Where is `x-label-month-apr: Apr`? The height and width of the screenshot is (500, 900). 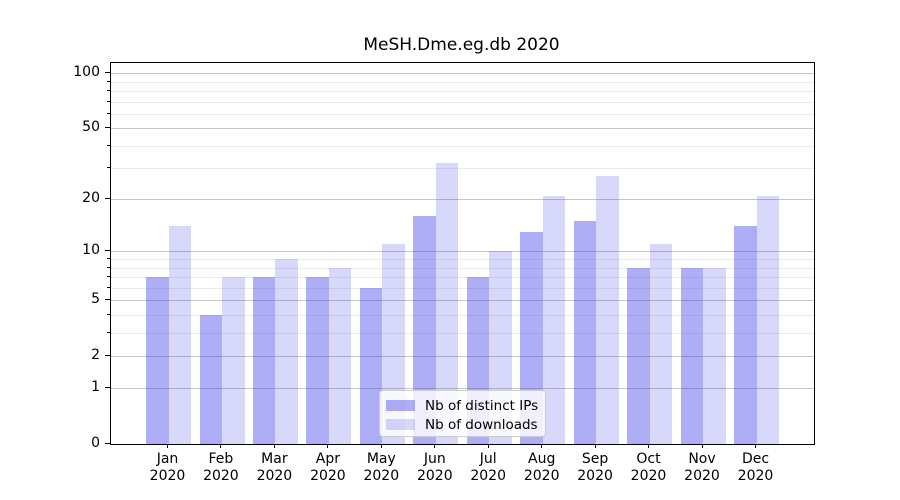 x-label-month-apr: Apr is located at coordinates (327, 459).